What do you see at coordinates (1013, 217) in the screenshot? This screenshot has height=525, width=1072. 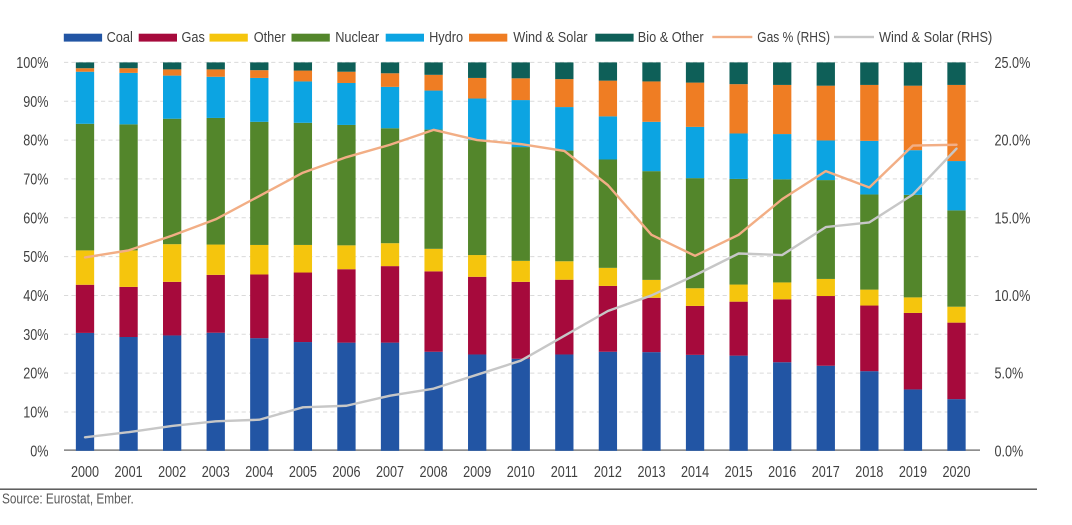 I see `svg-text: 15.0%` at bounding box center [1013, 217].